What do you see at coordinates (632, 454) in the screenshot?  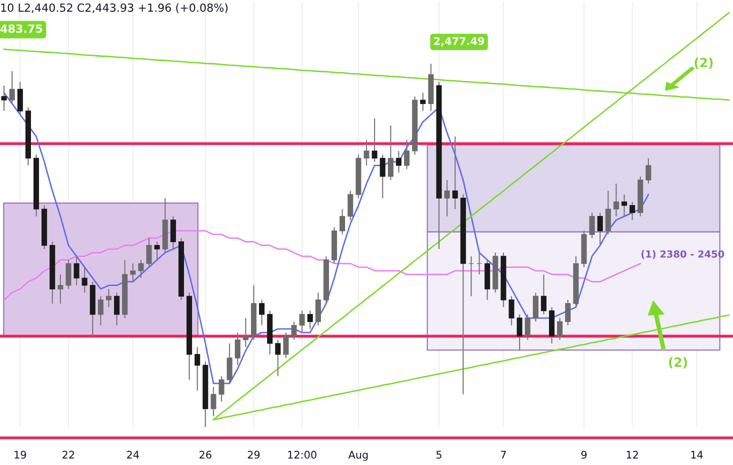 I see `x-tick-label: 12` at bounding box center [632, 454].